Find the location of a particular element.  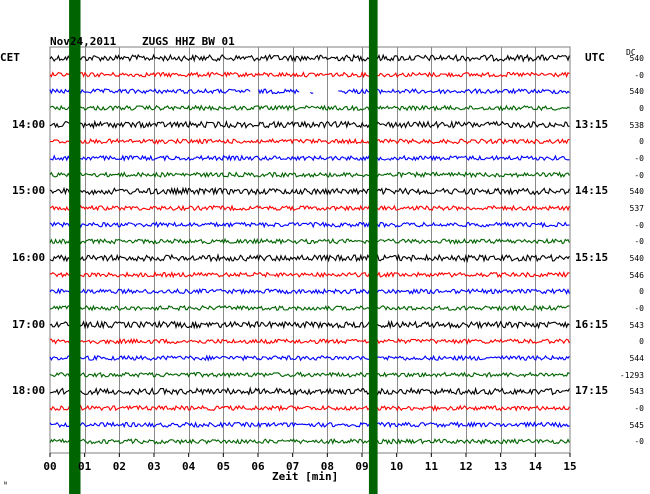

right-time-label: 17:15 is located at coordinates (592, 391).